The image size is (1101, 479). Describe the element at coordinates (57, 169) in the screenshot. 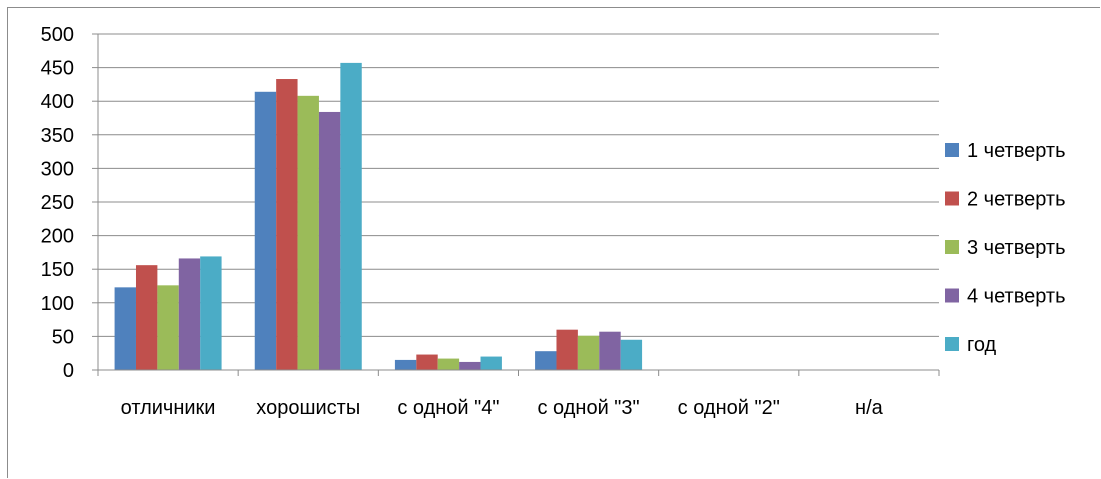

I see `y-tick-label: 300` at that location.